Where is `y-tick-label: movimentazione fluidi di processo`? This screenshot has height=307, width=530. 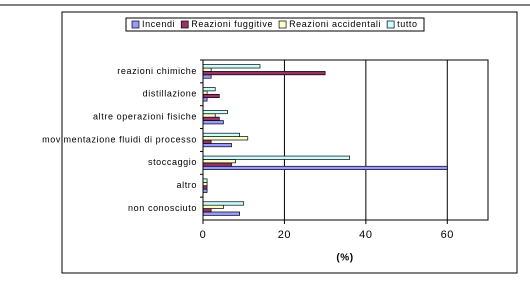 y-tick-label: movimentazione fluidi di processo is located at coordinates (119, 139).